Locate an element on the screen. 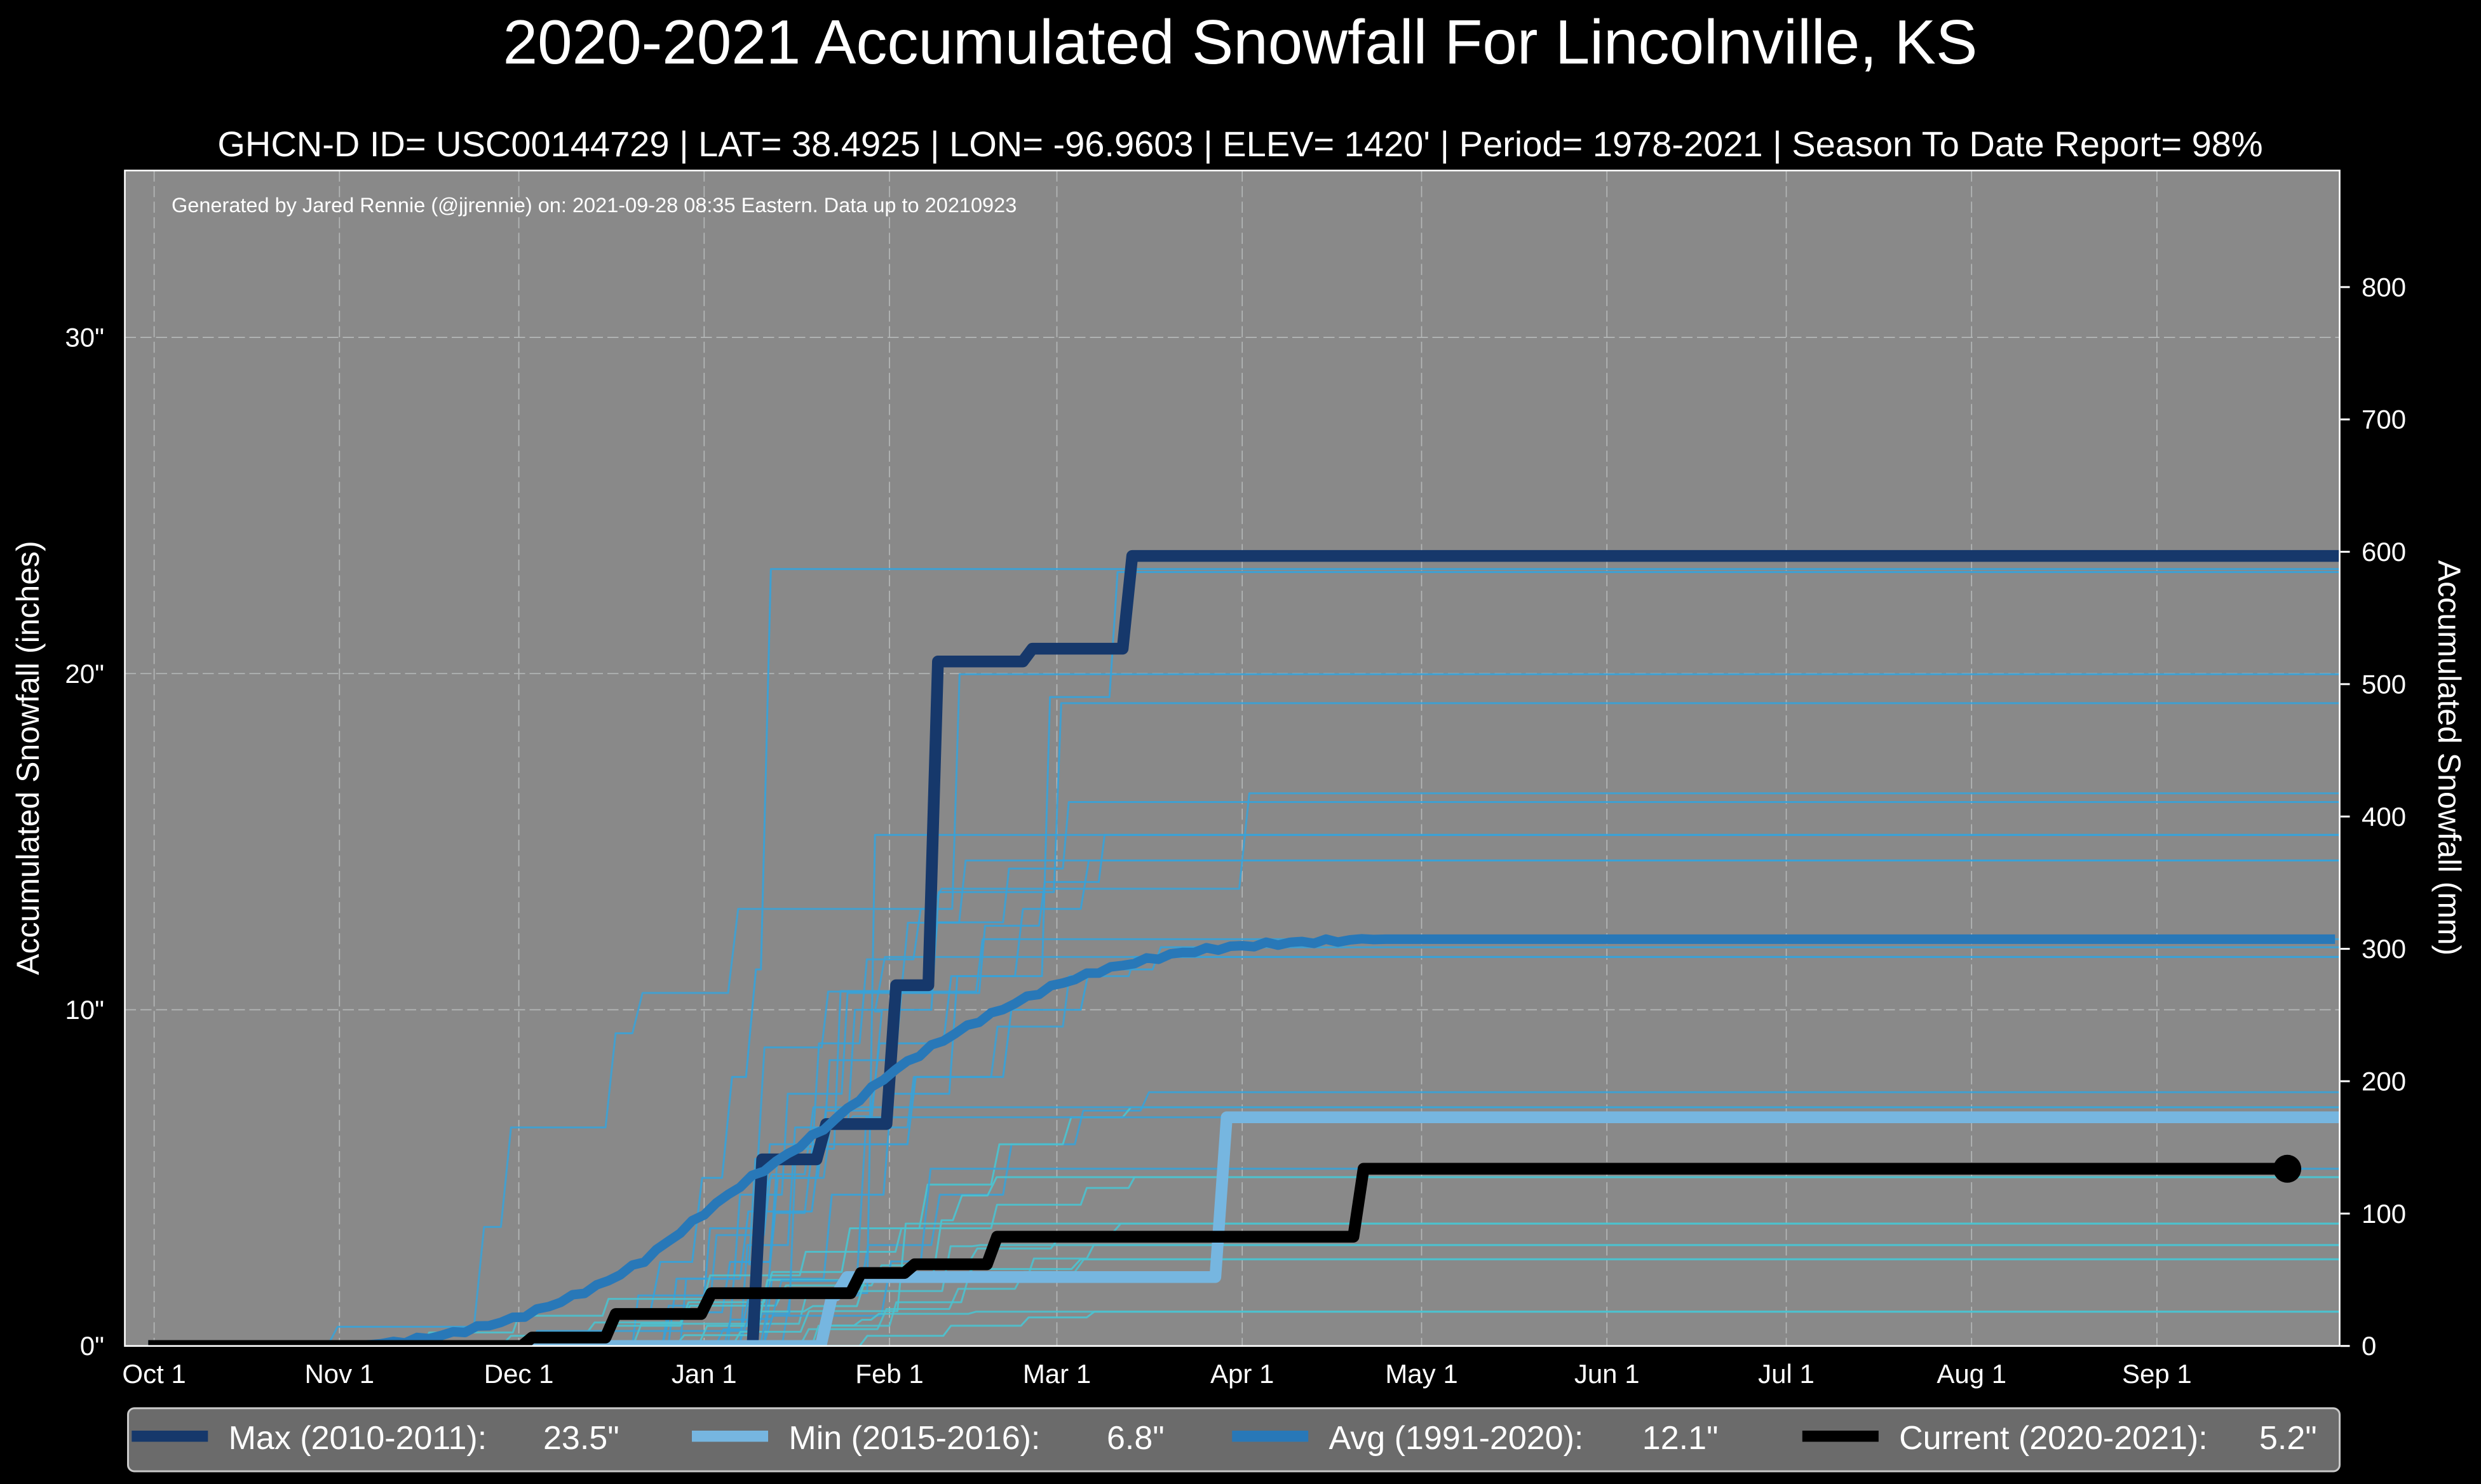 This screenshot has width=2481, height=1484. svg-text: 100 is located at coordinates (2384, 1214).